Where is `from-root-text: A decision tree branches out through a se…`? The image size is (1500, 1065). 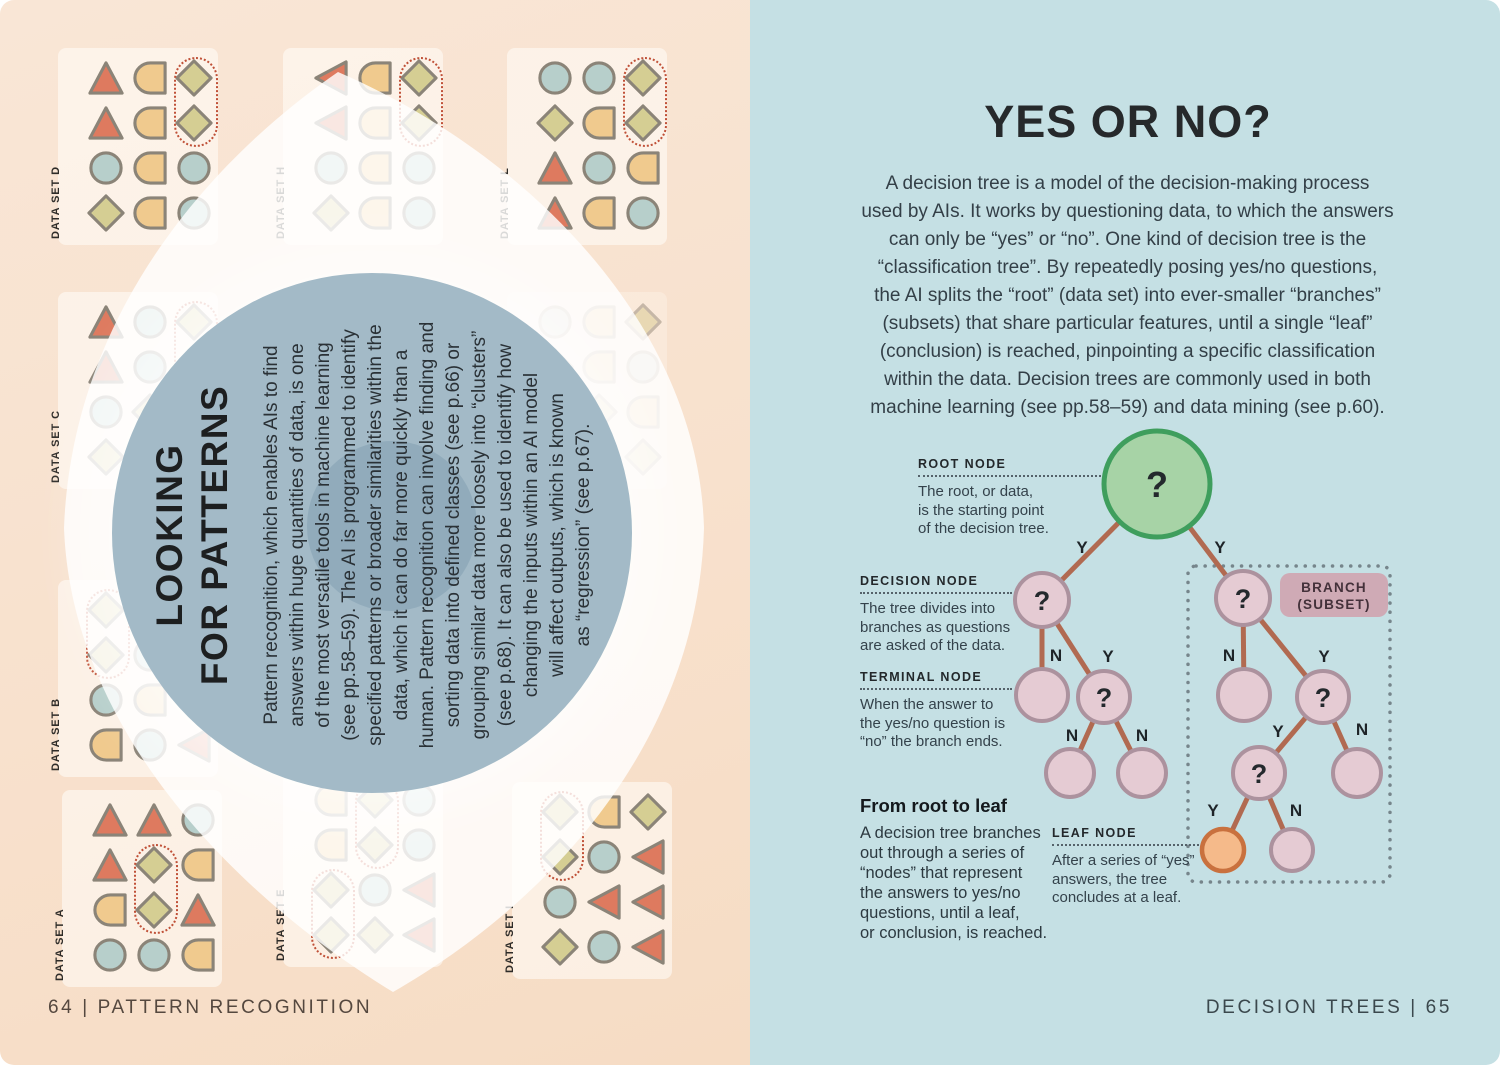
from-root-text: A decision tree branches out through a se… is located at coordinates (965, 883).